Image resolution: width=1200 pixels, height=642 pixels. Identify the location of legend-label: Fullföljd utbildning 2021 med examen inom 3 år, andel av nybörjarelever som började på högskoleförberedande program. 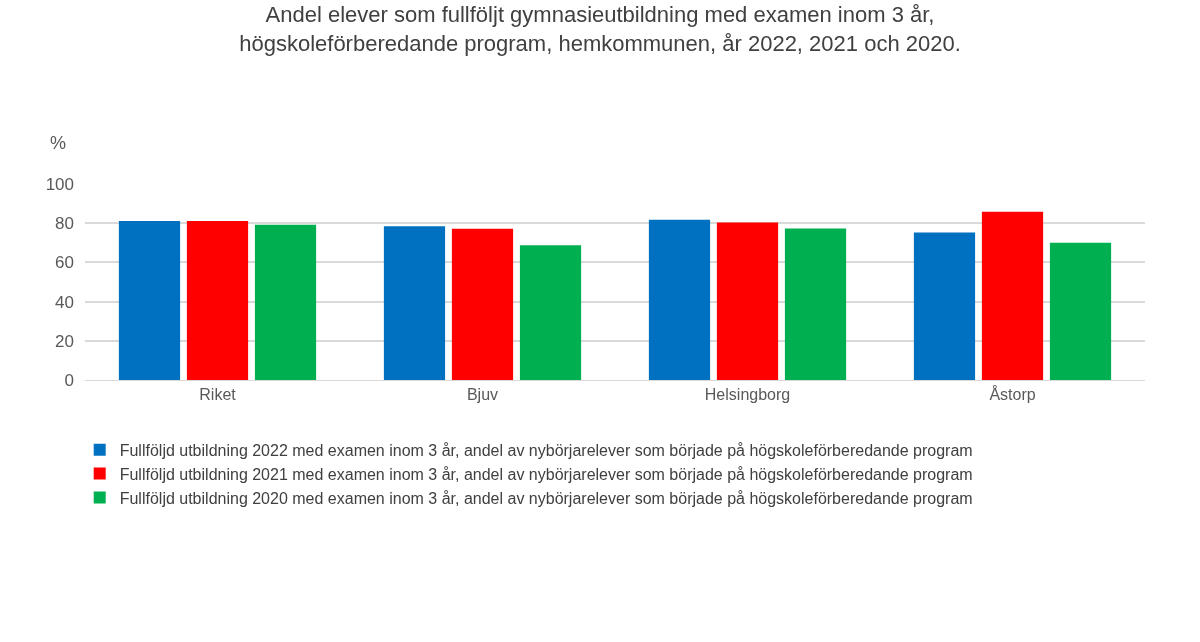
(546, 474).